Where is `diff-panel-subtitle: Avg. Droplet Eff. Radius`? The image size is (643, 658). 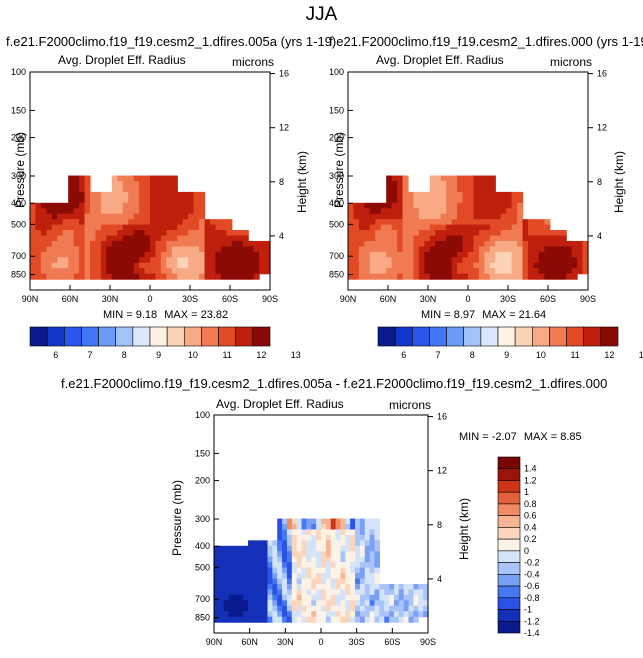
diff-panel-subtitle: Avg. Droplet Eff. Radius is located at coordinates (280, 404).